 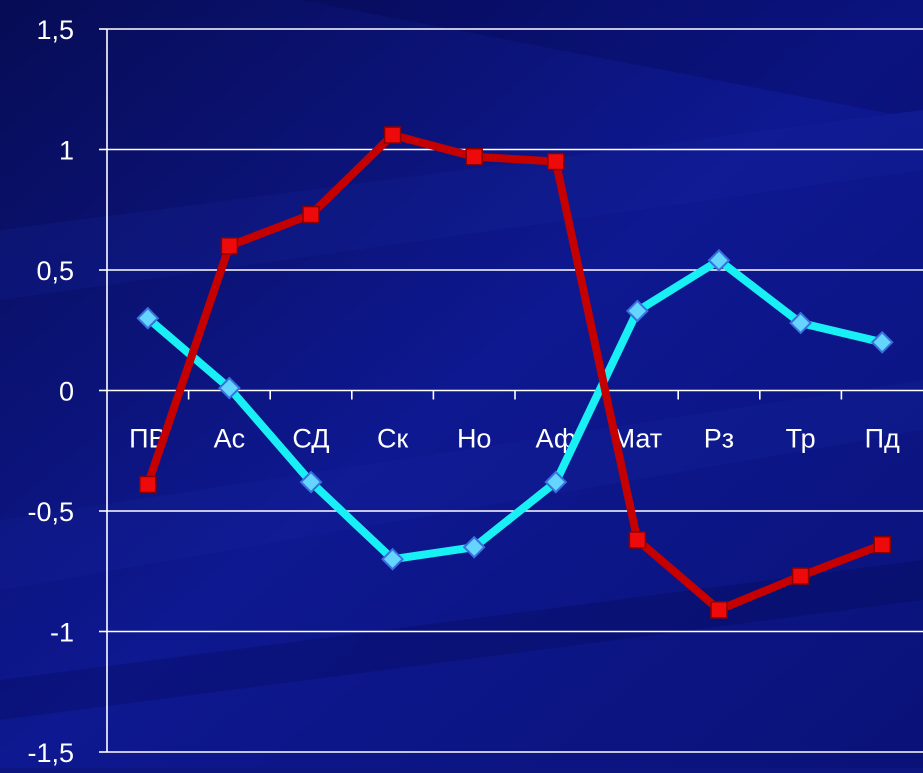 I want to click on x-tick-label: СД, so click(x=310, y=439).